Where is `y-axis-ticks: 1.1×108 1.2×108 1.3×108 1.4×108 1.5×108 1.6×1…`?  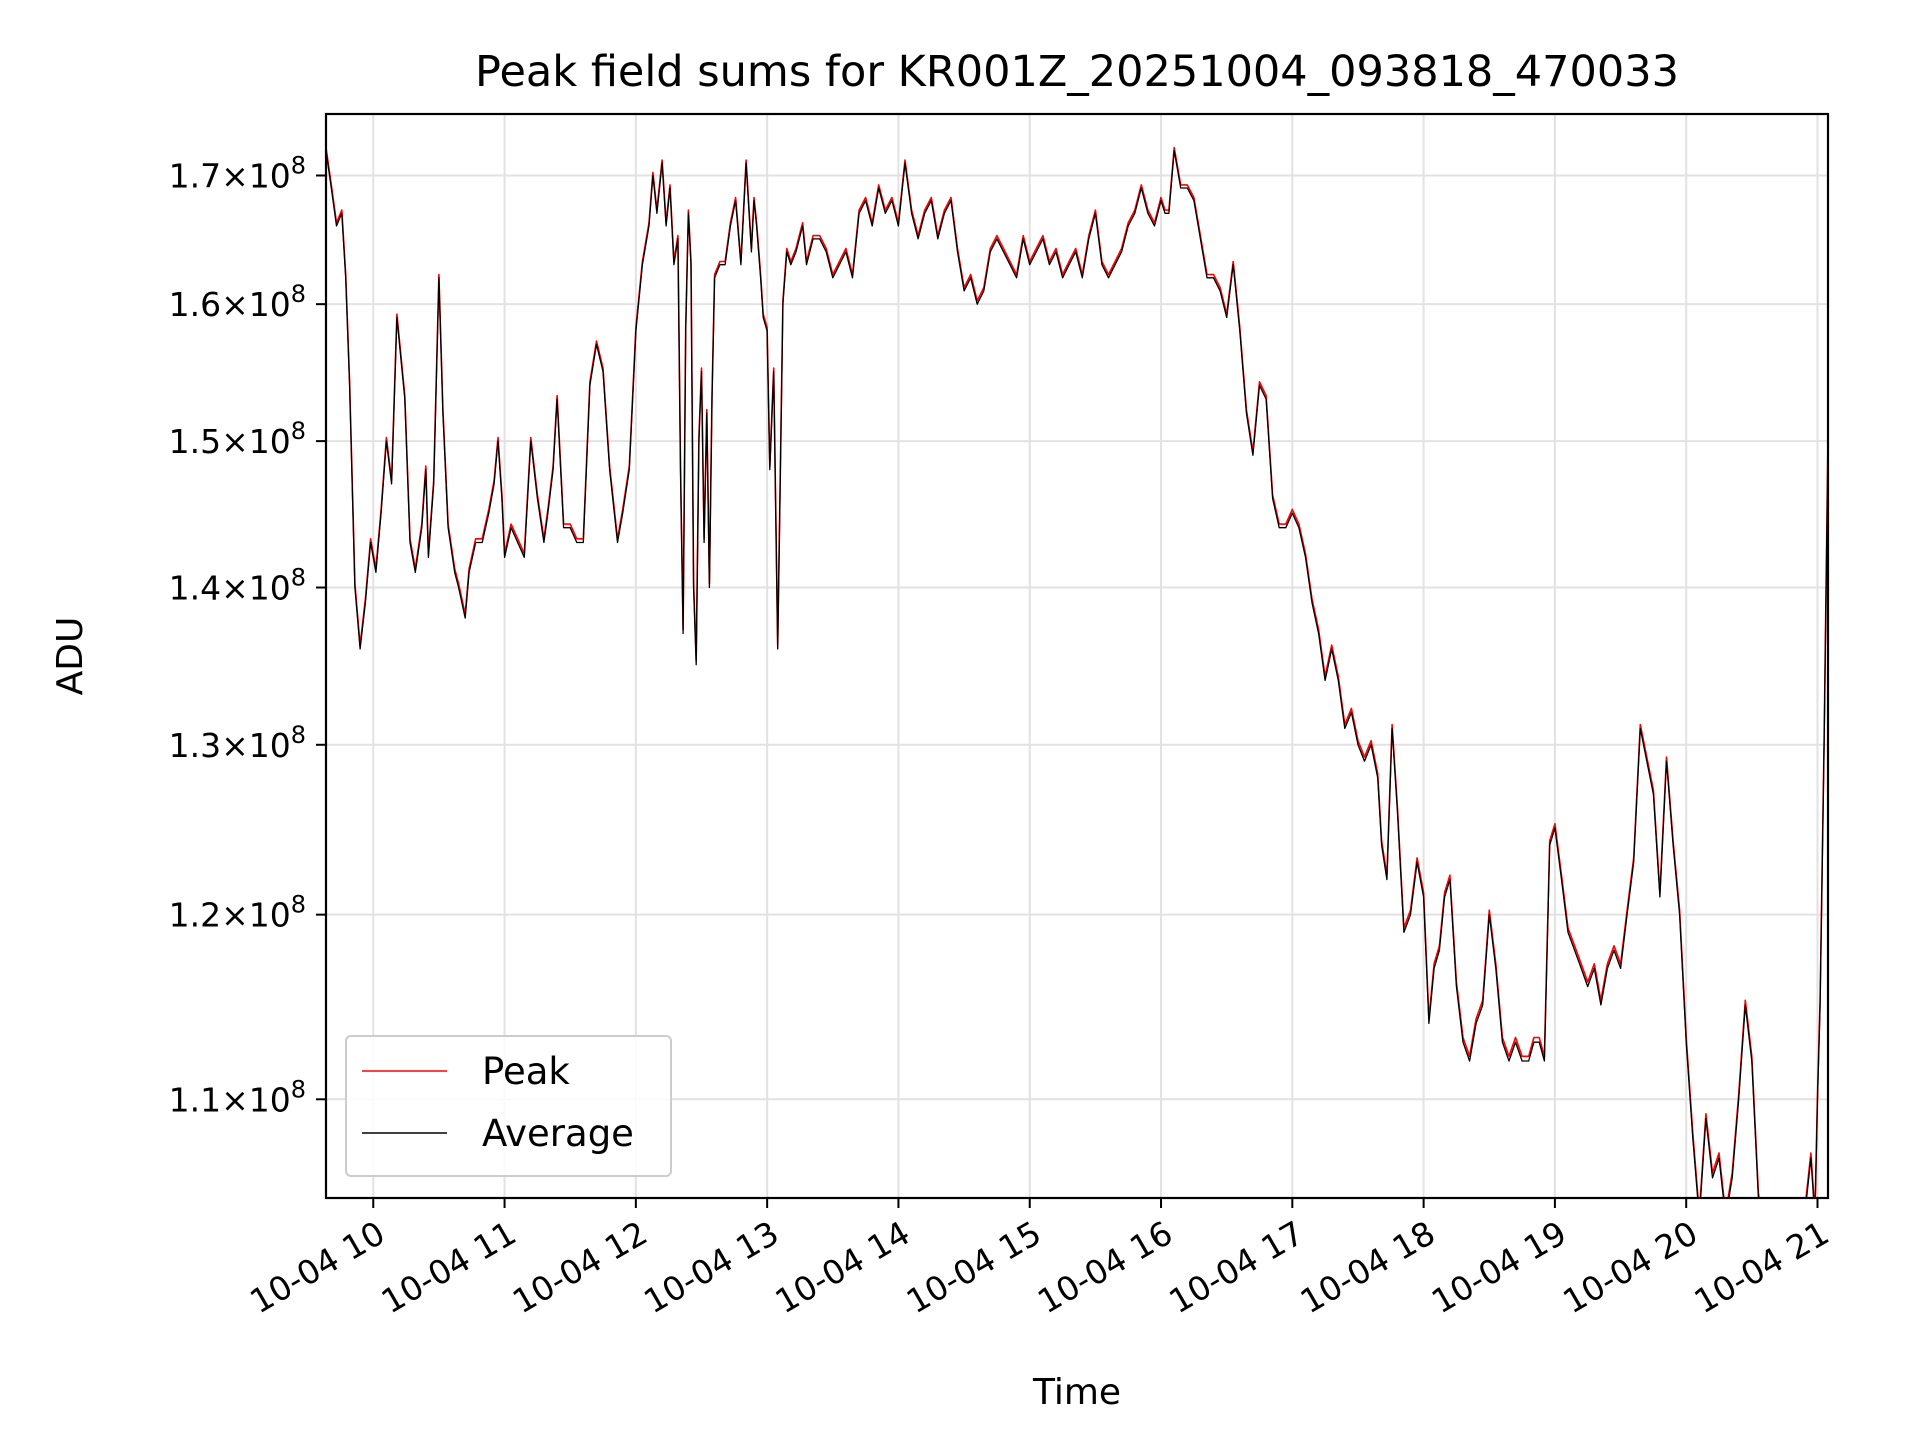
y-axis-ticks: 1.1×108 1.2×108 1.3×108 1.4×108 1.5×108 1.6×1… is located at coordinates (247, 635).